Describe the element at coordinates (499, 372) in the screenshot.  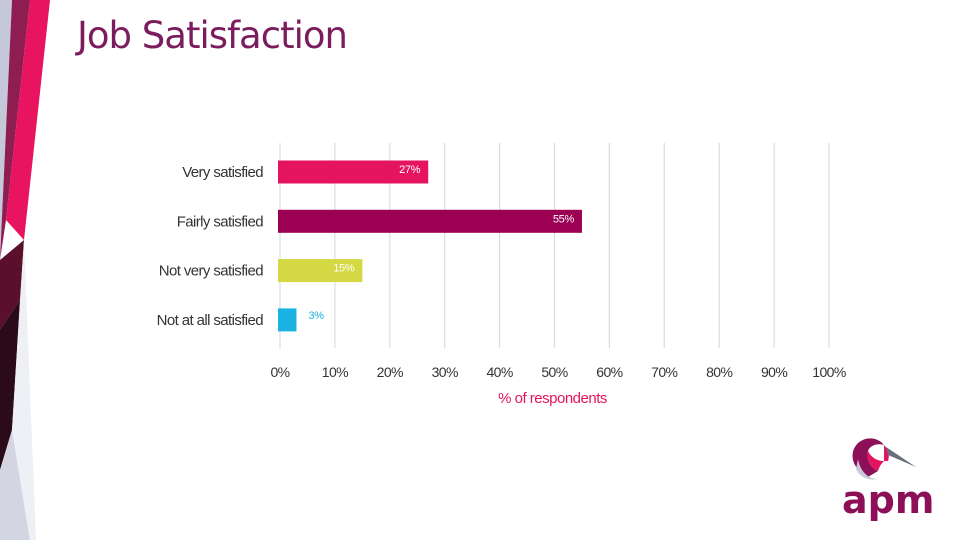
I see `x-tick-label: 40%` at that location.